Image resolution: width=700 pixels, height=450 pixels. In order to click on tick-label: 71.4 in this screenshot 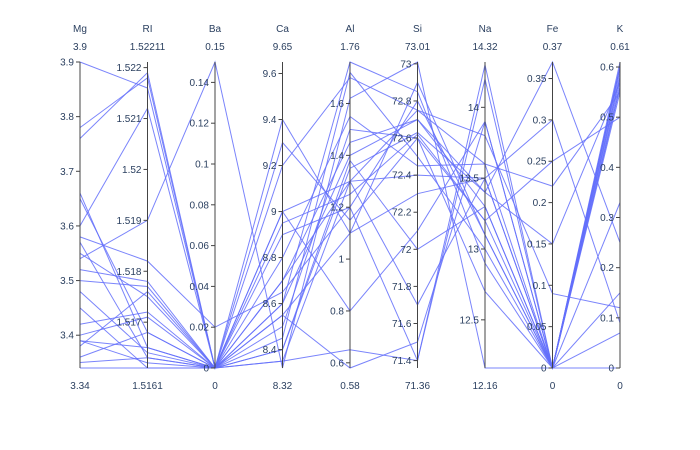, I will do `click(402, 361)`.